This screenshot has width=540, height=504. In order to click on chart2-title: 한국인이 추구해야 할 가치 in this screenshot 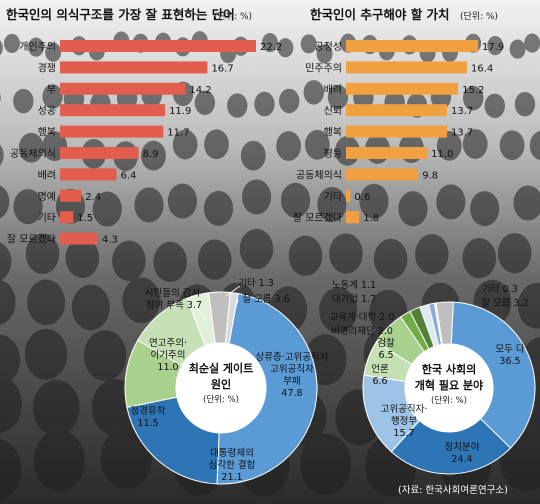, I will do `click(380, 14)`.